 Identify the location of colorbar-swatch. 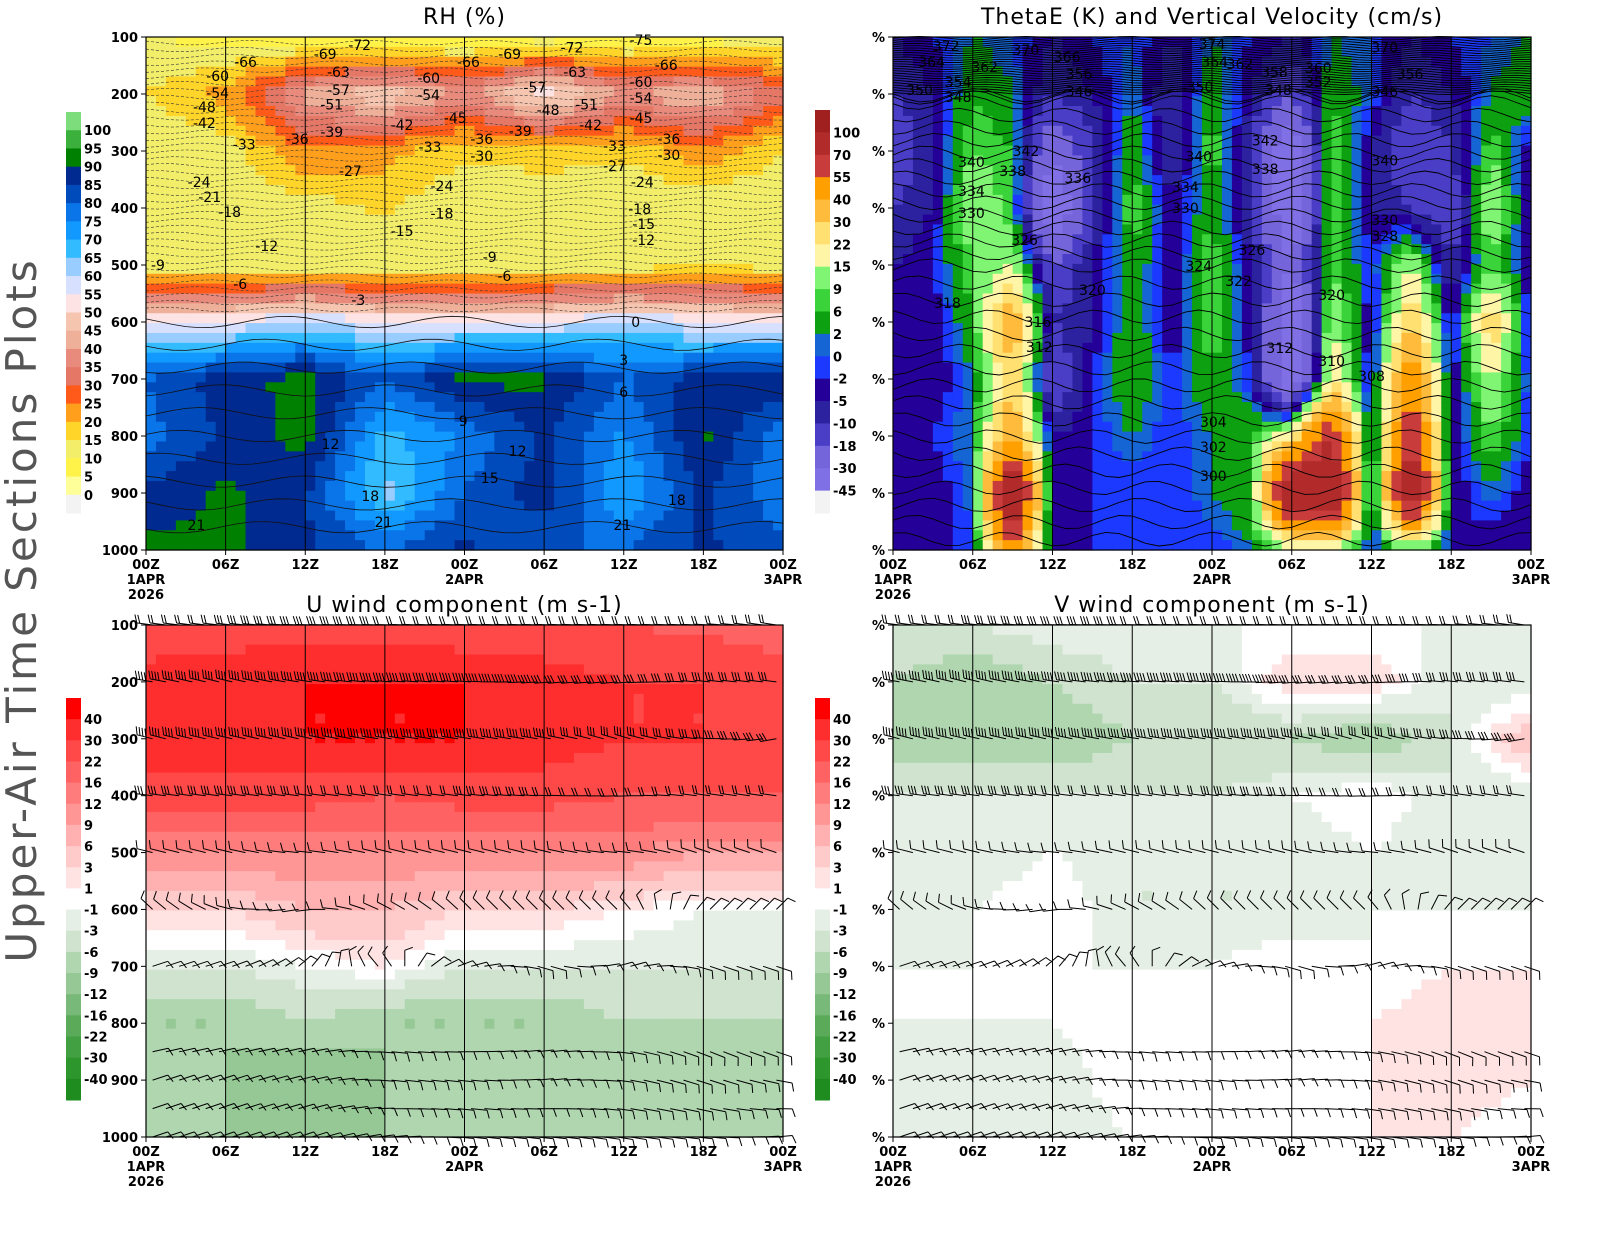
(73, 249).